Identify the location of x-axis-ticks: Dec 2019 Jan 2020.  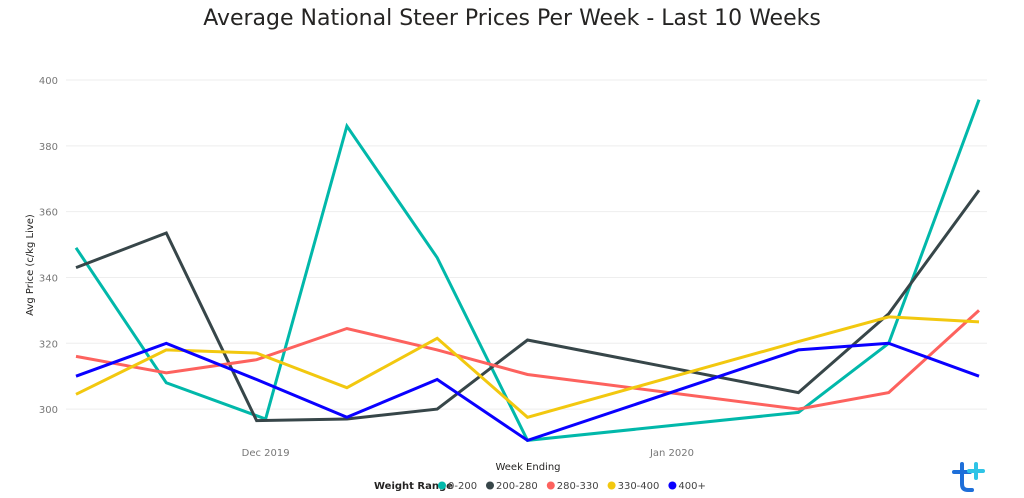
(468, 453).